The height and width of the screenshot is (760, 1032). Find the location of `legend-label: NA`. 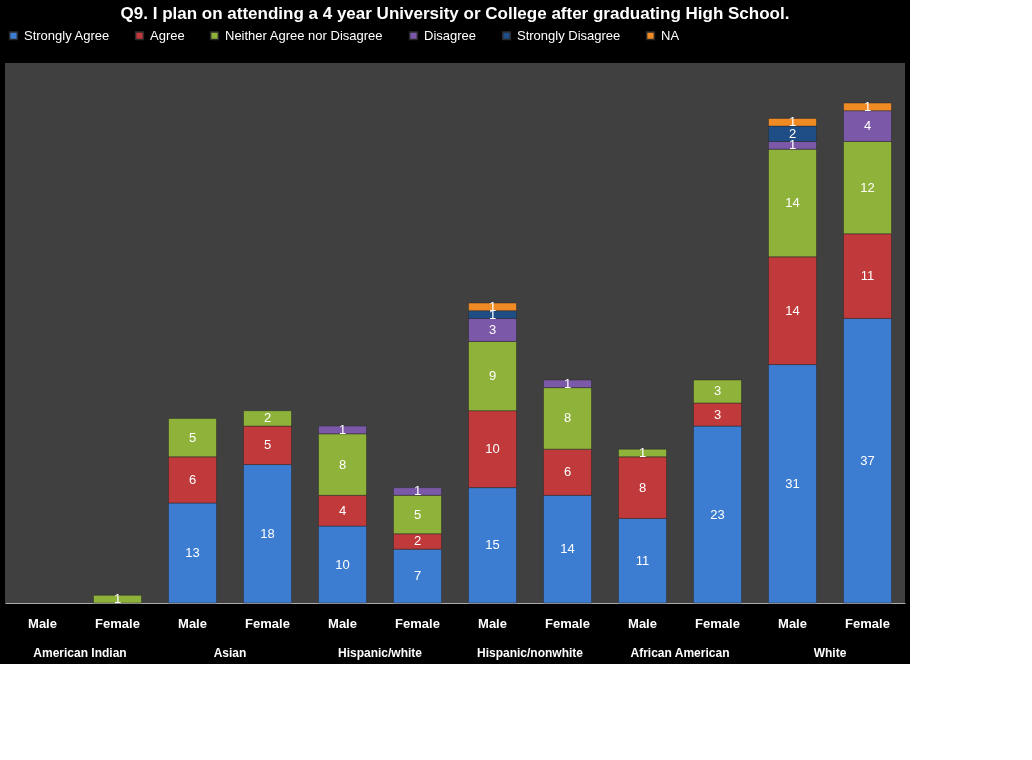

legend-label: NA is located at coordinates (670, 35).